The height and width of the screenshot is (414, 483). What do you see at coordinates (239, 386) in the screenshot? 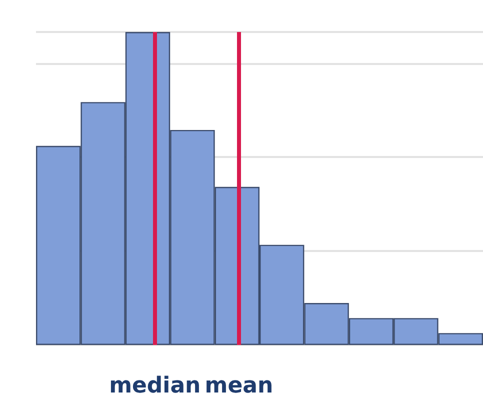
I see `text: mean` at bounding box center [239, 386].